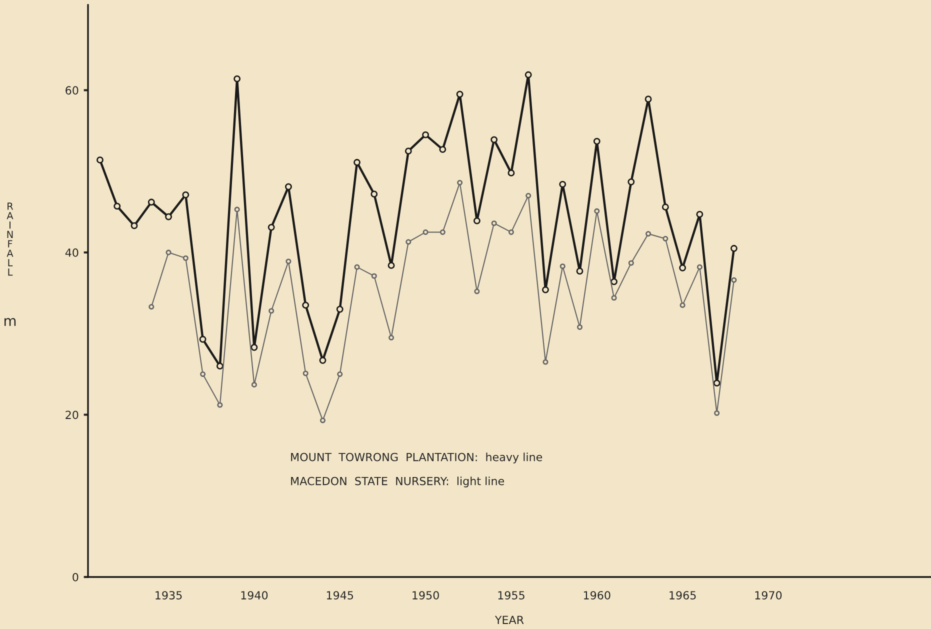 The image size is (931, 629). Describe the element at coordinates (75, 577) in the screenshot. I see `y-tick-label: 0` at that location.